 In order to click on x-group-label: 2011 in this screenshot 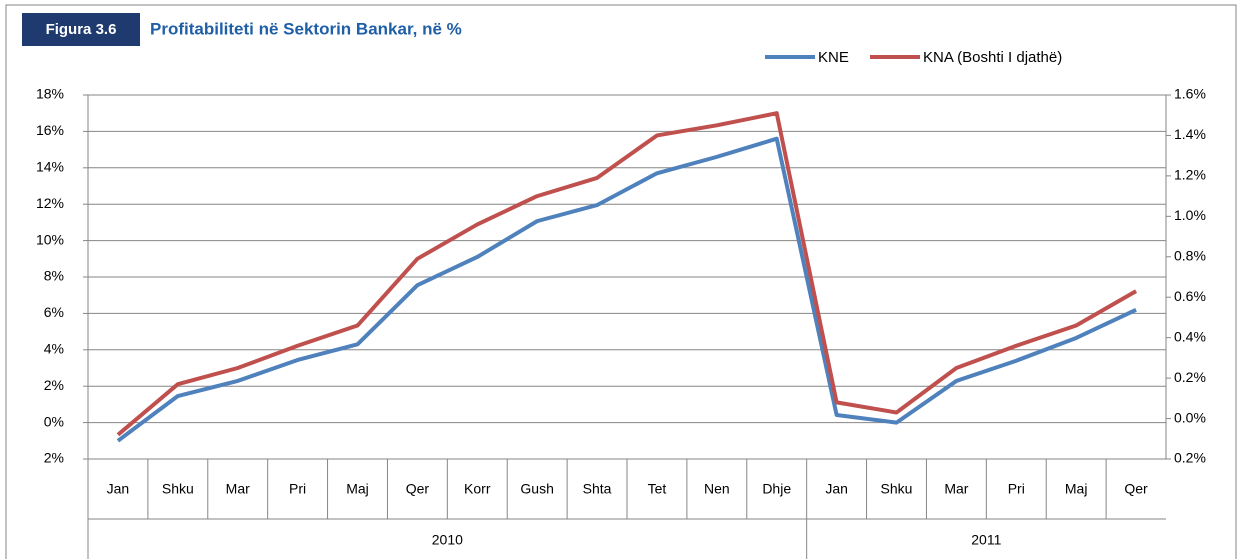, I will do `click(986, 540)`.